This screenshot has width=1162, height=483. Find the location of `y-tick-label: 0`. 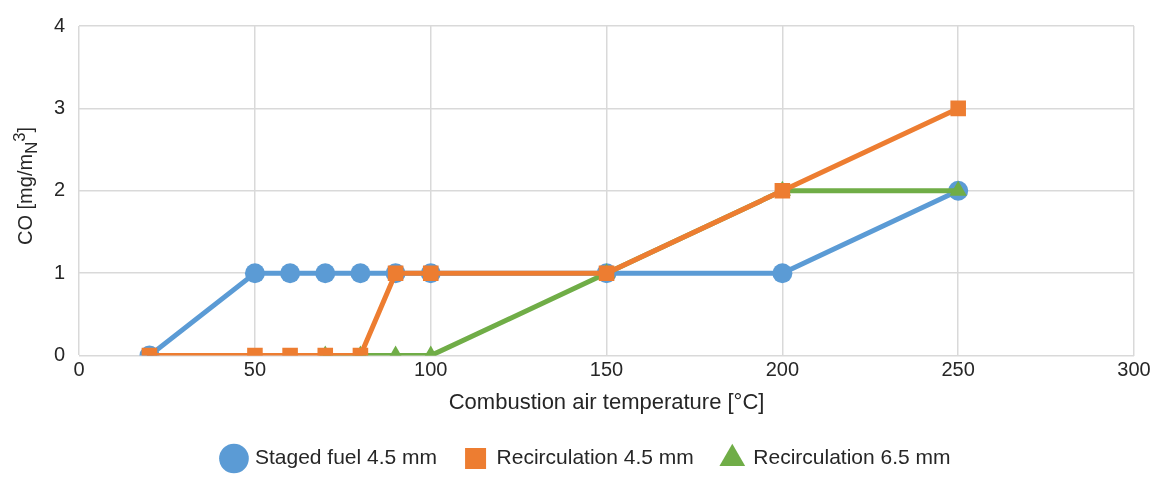

y-tick-label: 0 is located at coordinates (60, 354).